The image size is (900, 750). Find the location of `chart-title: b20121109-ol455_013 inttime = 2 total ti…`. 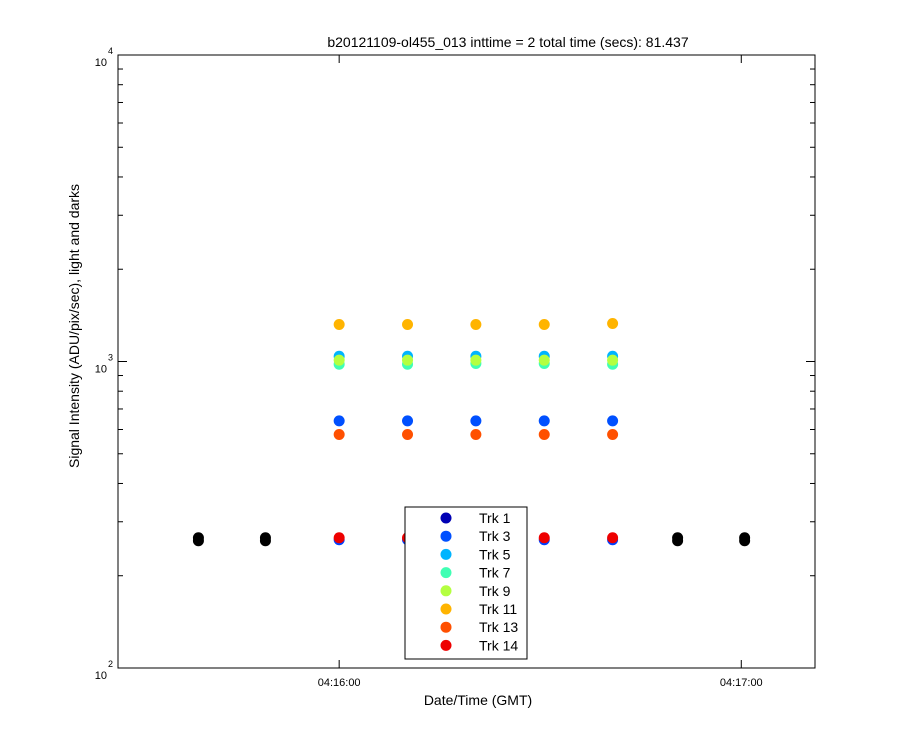

chart-title: b20121109-ol455_013 inttime = 2 total ti… is located at coordinates (507, 42).